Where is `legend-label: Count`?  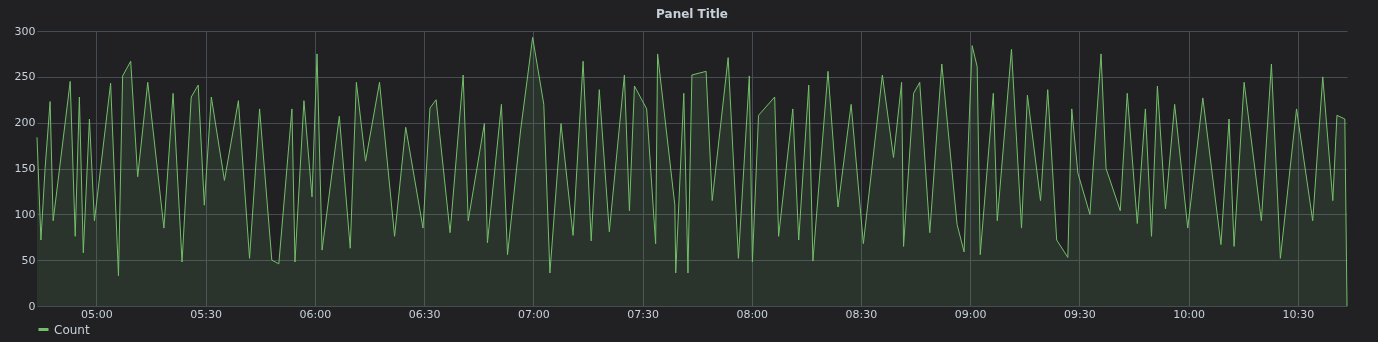
legend-label: Count is located at coordinates (72, 329).